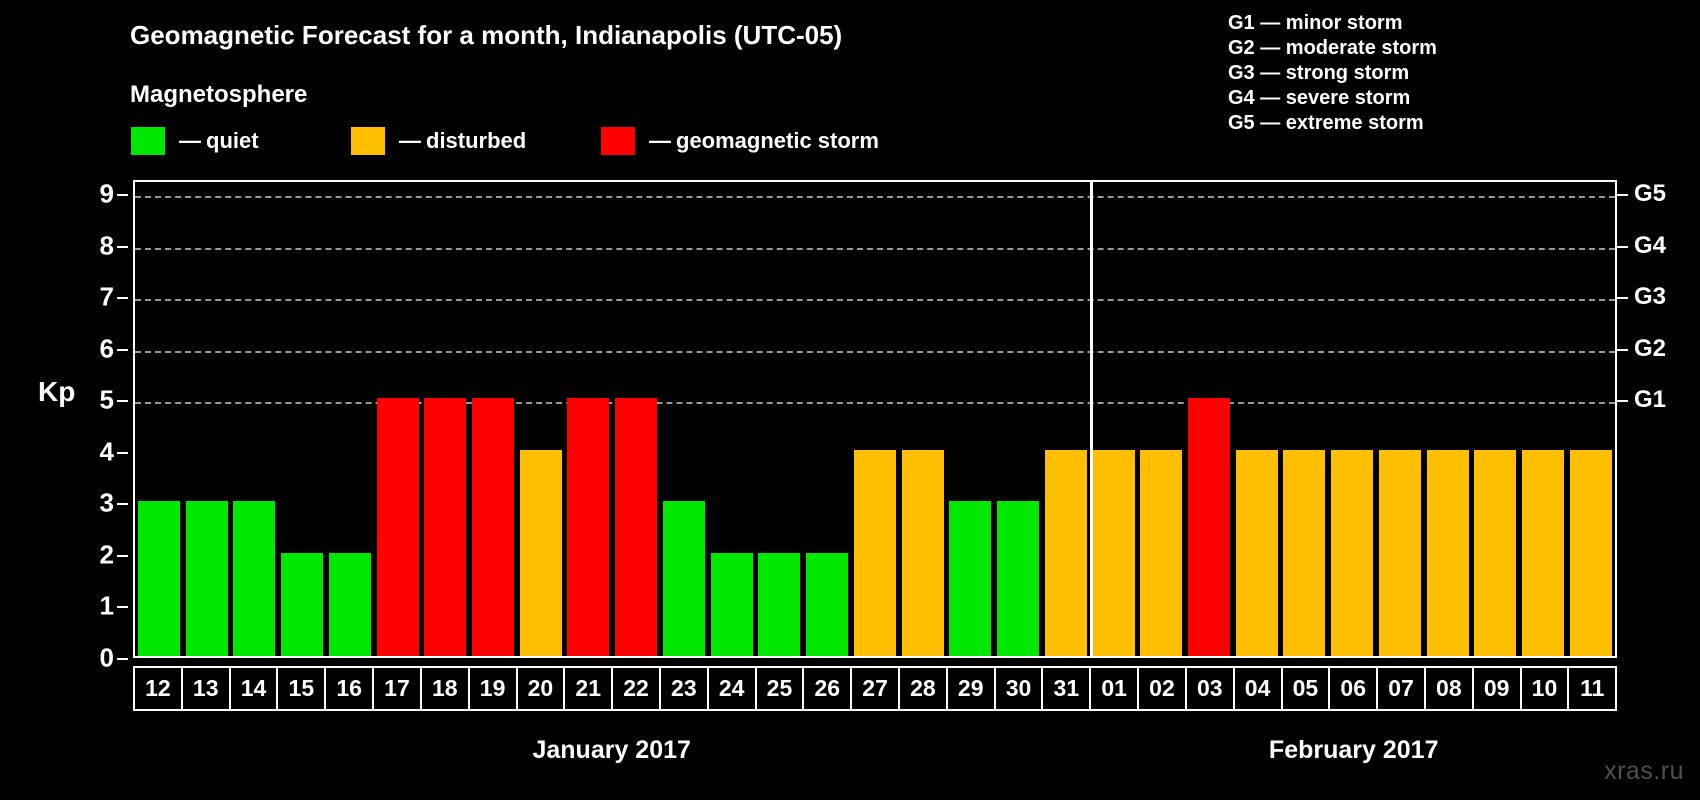  Describe the element at coordinates (106, 554) in the screenshot. I see `kp-tick-label-2: 2` at that location.